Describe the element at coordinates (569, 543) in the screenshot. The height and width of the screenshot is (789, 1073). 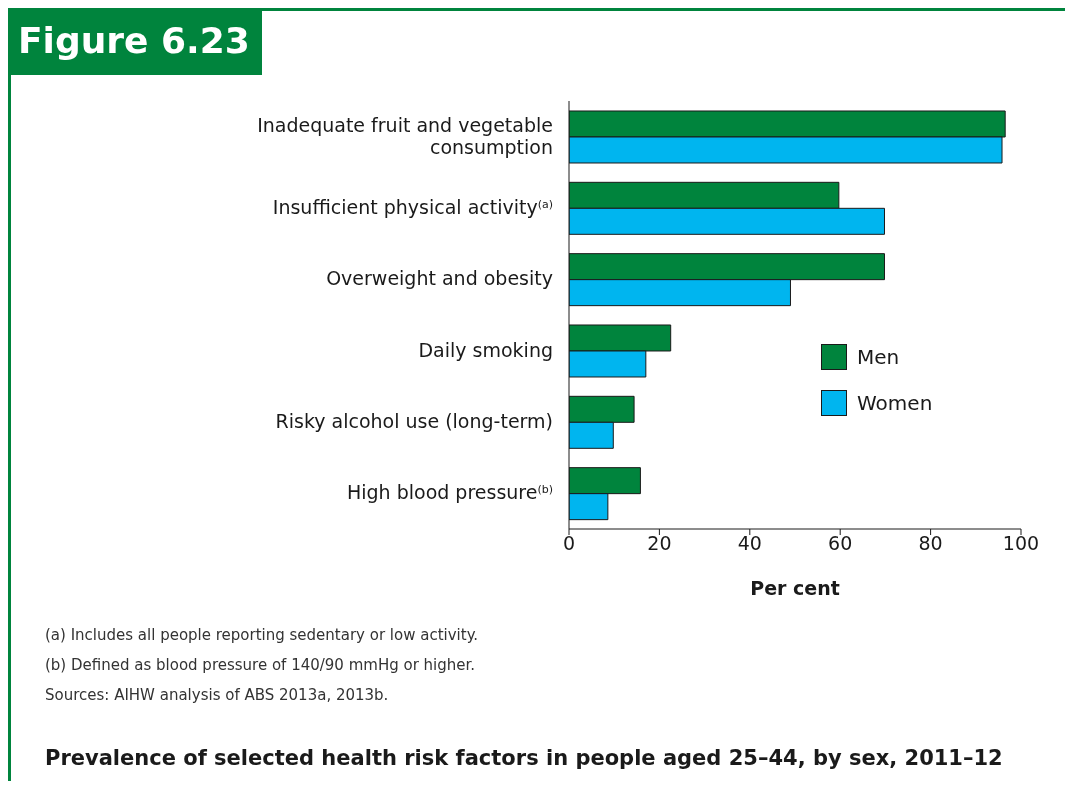
I see `x-tick-label: 0` at that location.